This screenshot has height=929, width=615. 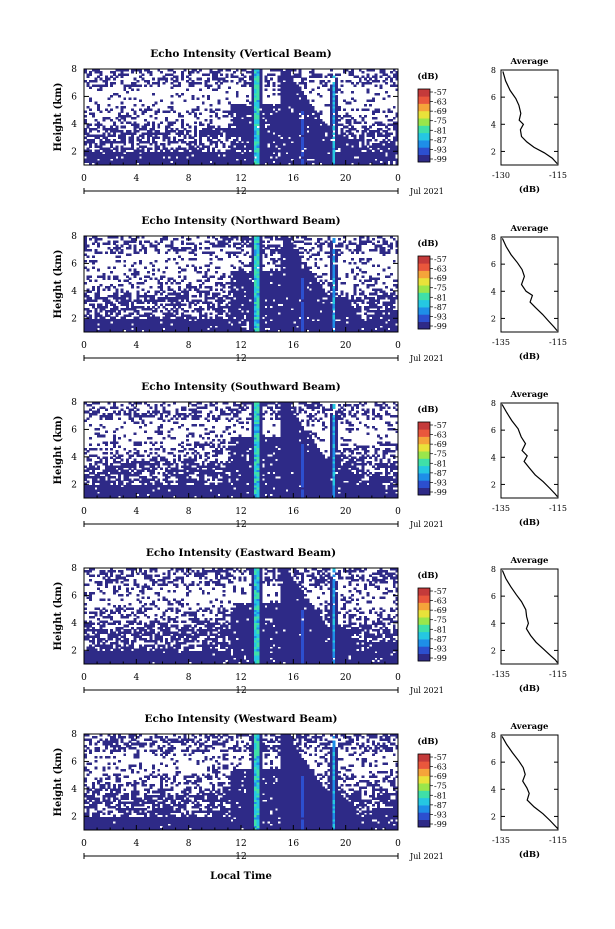 What do you see at coordinates (440, 149) in the screenshot?
I see `colorbar-tick-label: -93` at bounding box center [440, 149].